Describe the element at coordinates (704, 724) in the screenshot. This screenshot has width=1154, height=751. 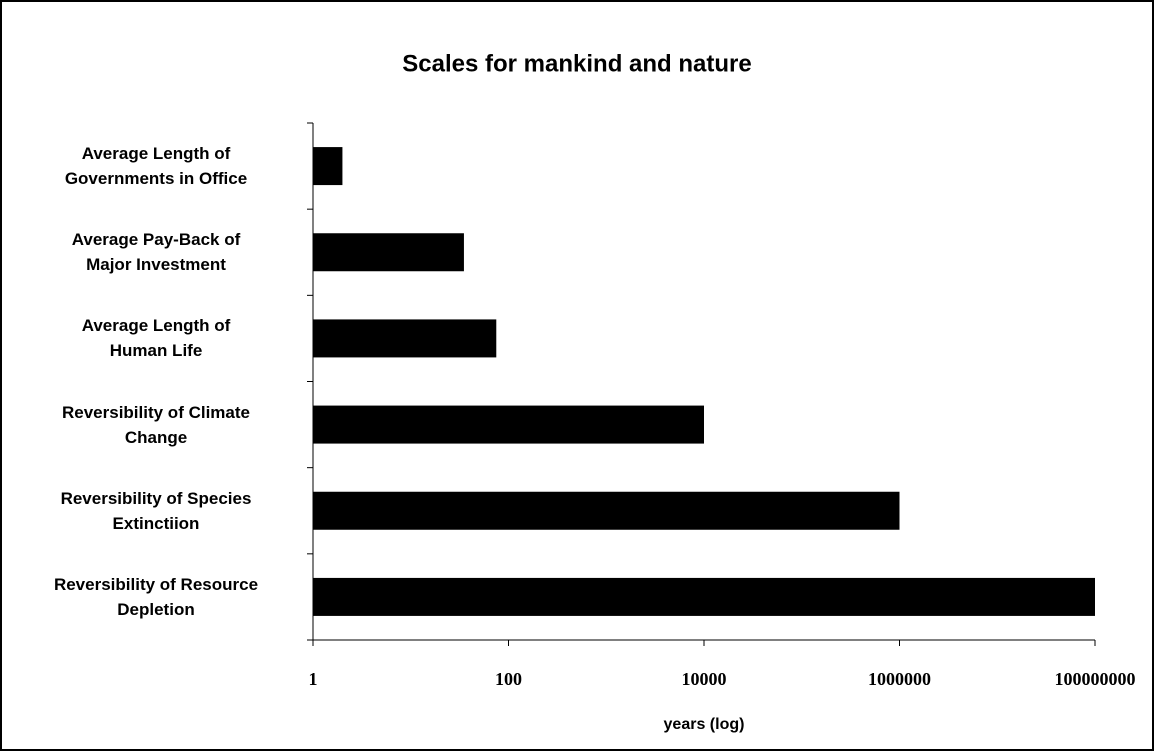
I see `x-axis-label: years (log)` at that location.